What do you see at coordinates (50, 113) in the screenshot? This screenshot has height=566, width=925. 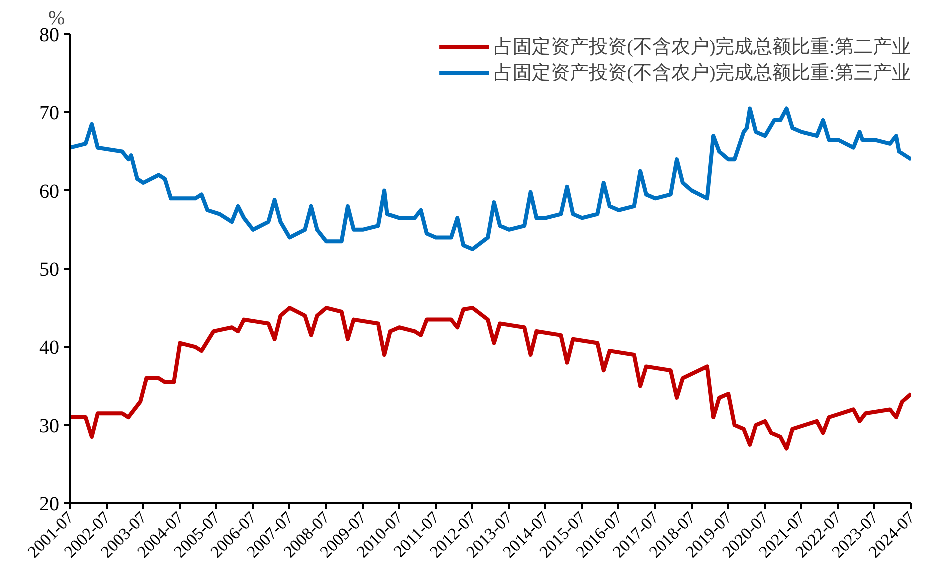 I see `y-tick-label: 70` at bounding box center [50, 113].